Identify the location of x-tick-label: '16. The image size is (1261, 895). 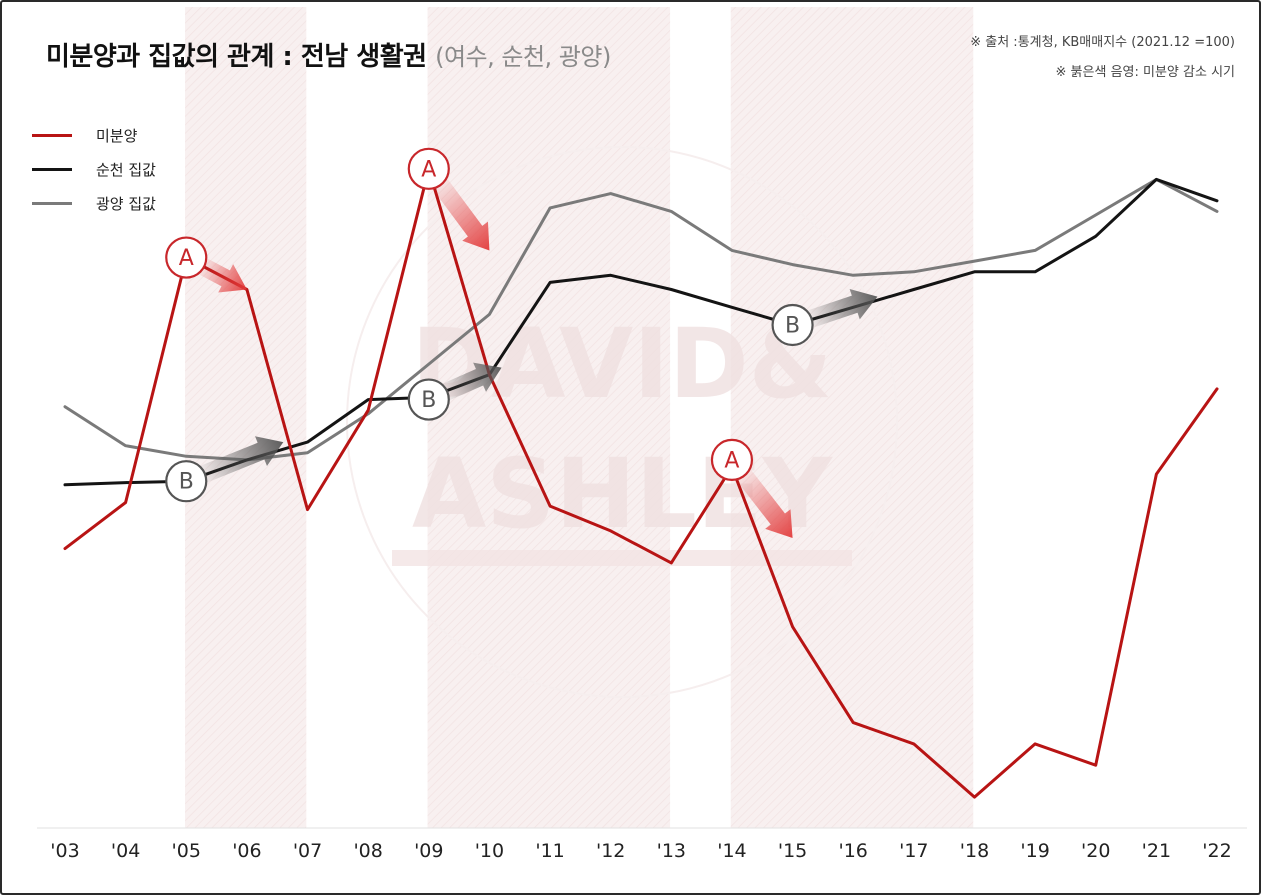
(853, 851).